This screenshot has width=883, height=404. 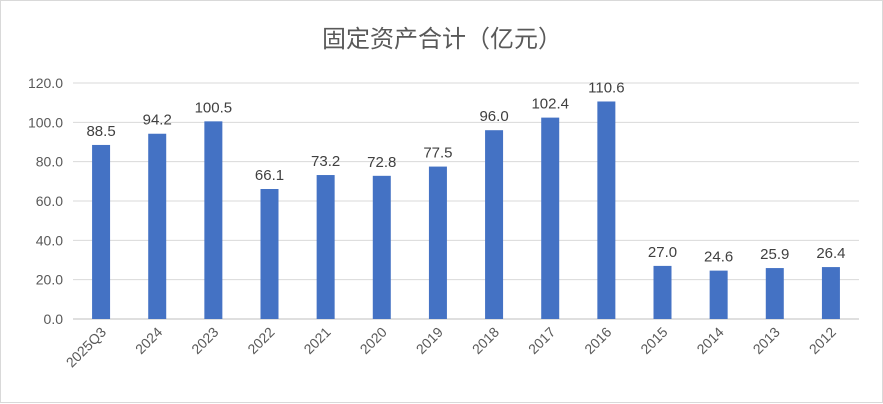 What do you see at coordinates (597, 340) in the screenshot?
I see `x-tick-label: 2016` at bounding box center [597, 340].